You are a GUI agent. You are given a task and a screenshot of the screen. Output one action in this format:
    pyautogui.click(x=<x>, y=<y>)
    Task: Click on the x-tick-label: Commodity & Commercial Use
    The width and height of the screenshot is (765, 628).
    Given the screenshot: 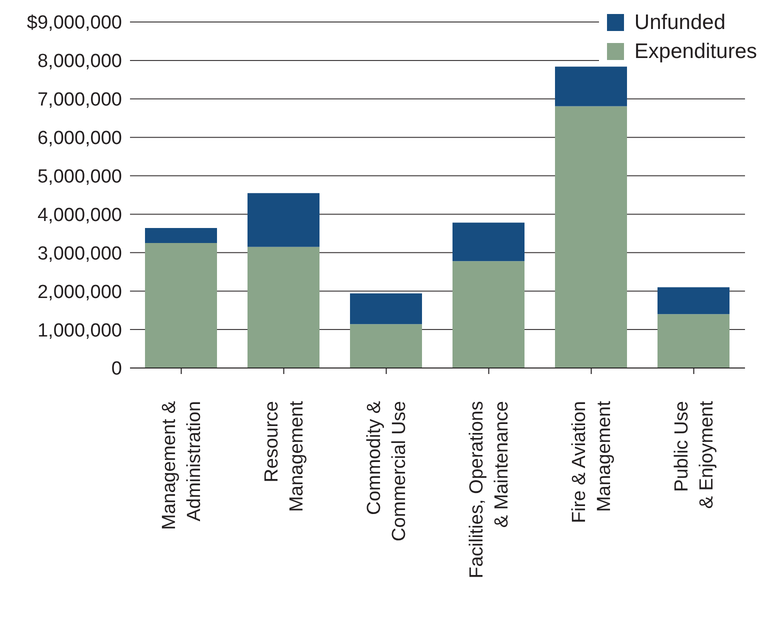 What is the action you would take?
    pyautogui.click(x=387, y=471)
    